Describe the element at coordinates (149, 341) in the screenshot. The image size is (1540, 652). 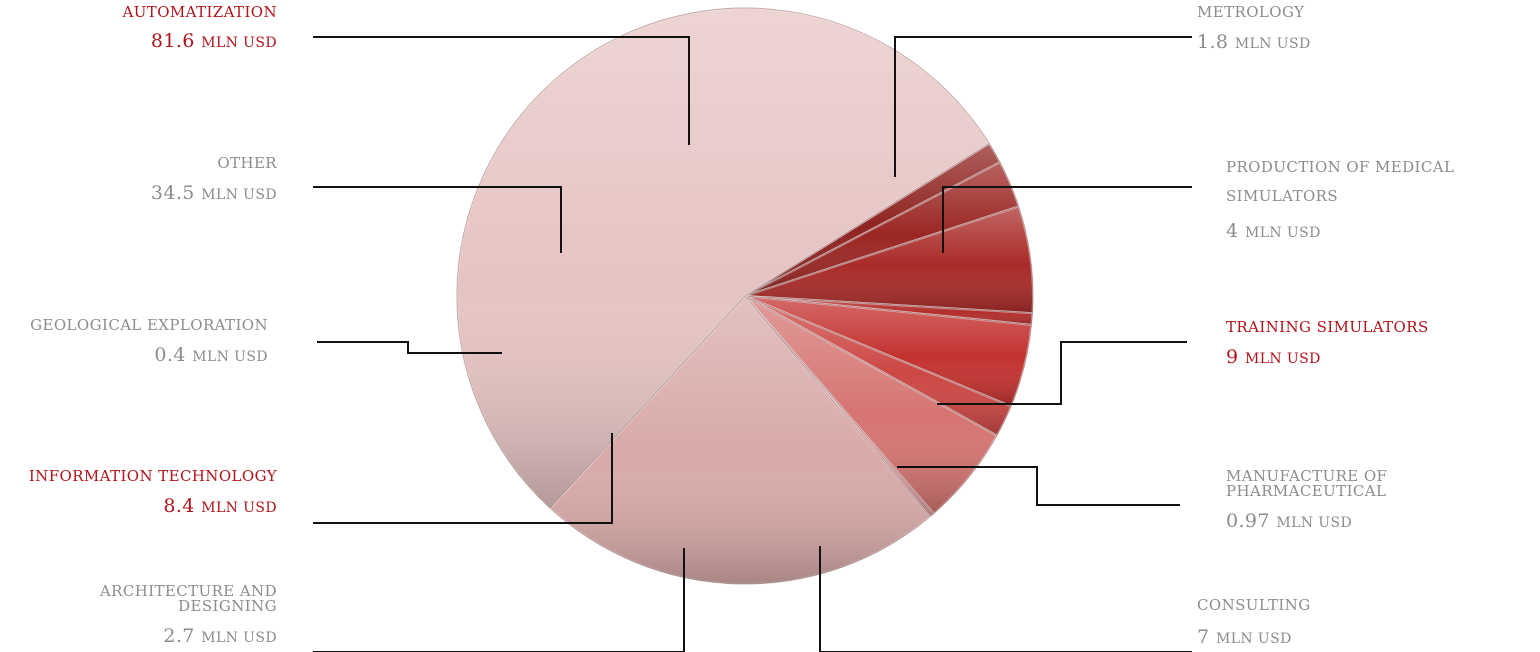
I see `label-geology: GEOLOGICAL EXPLORATION 0.4 MLN USD` at that location.